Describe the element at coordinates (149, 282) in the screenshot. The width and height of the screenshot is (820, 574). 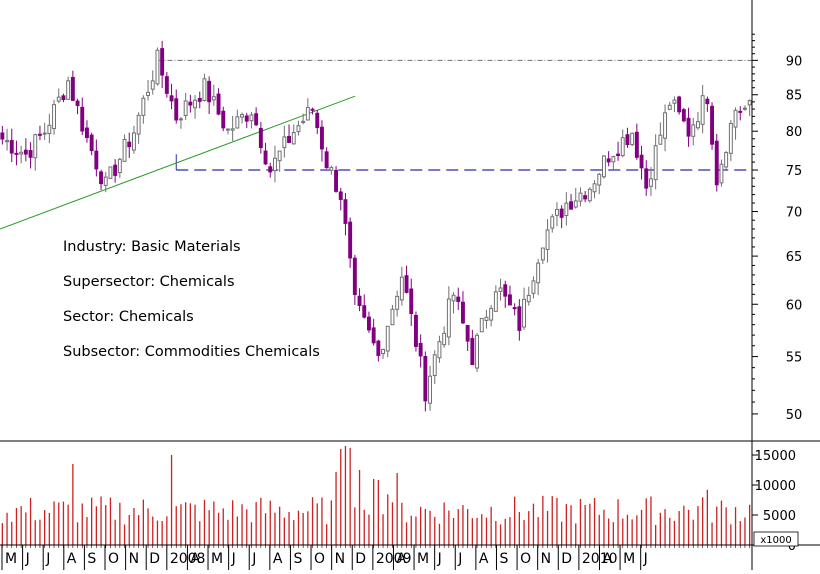
I see `sector-annotation: Supersector: Chemicals` at that location.